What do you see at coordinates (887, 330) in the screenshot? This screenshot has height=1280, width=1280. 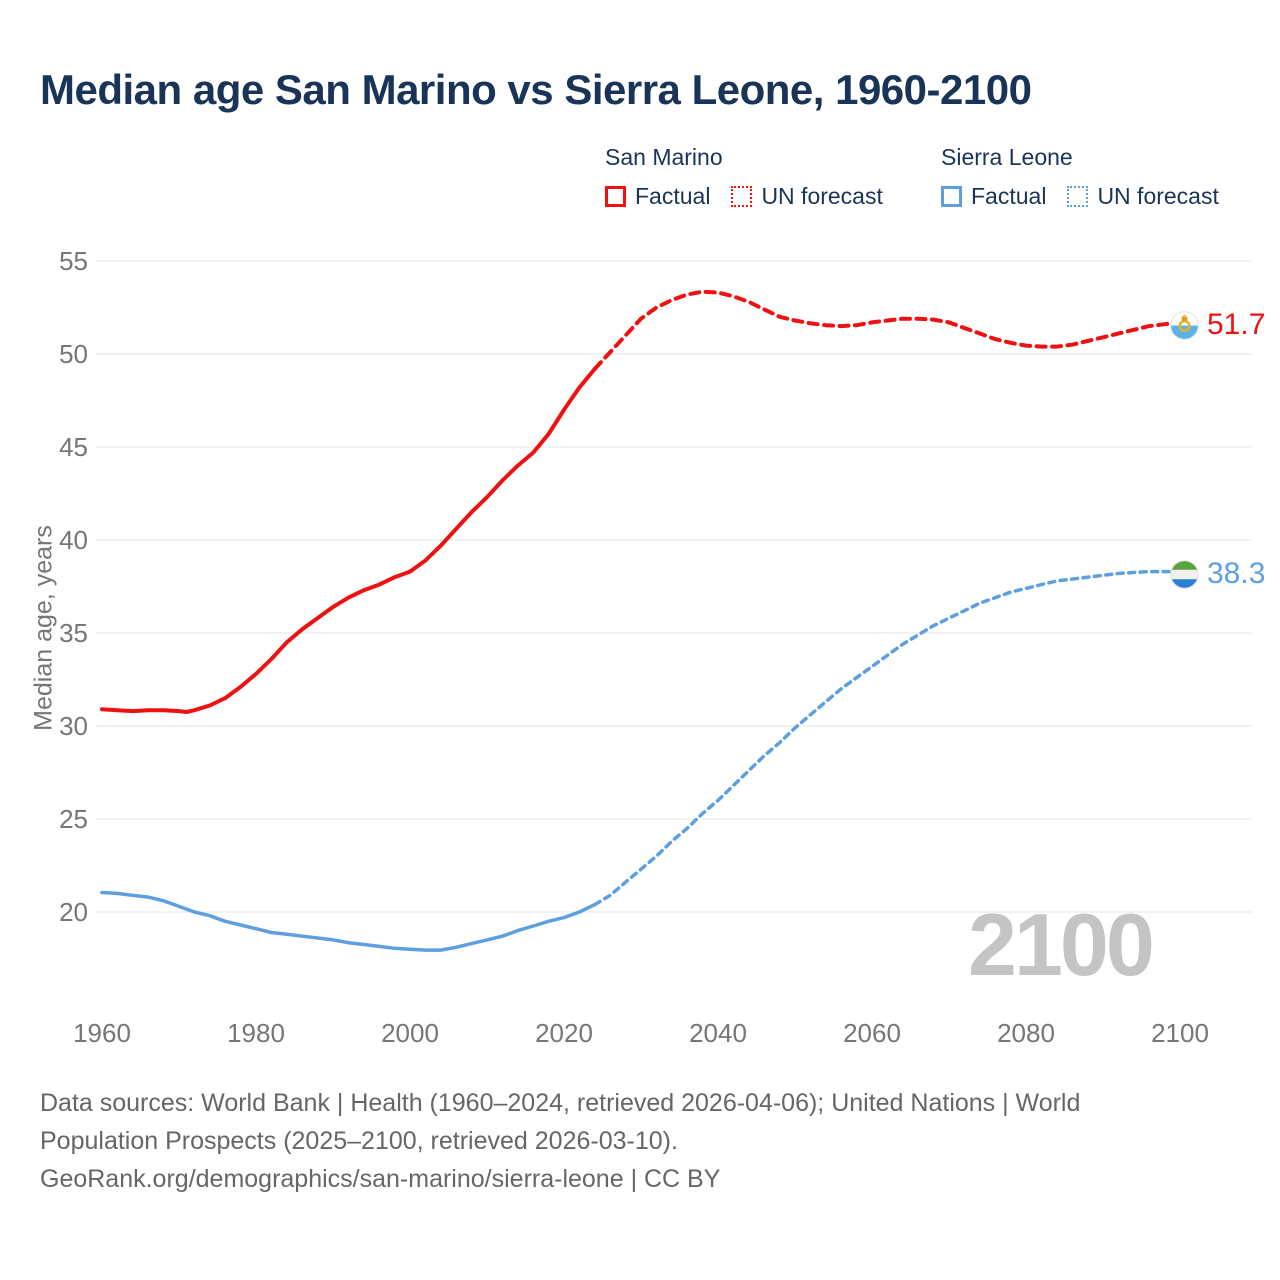 I see `line-san-marino-forecast` at bounding box center [887, 330].